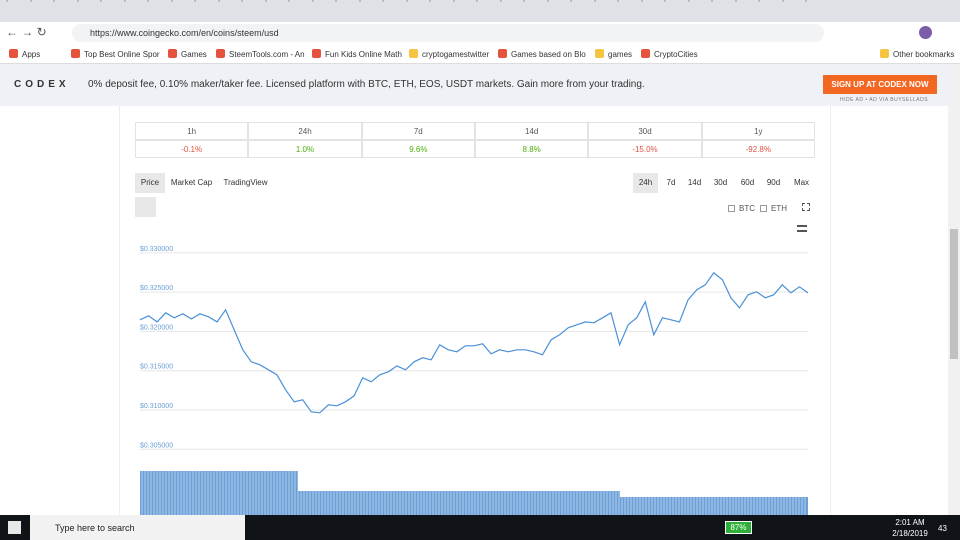  What do you see at coordinates (910, 522) in the screenshot?
I see `clock-time: 2:01 AM` at bounding box center [910, 522].